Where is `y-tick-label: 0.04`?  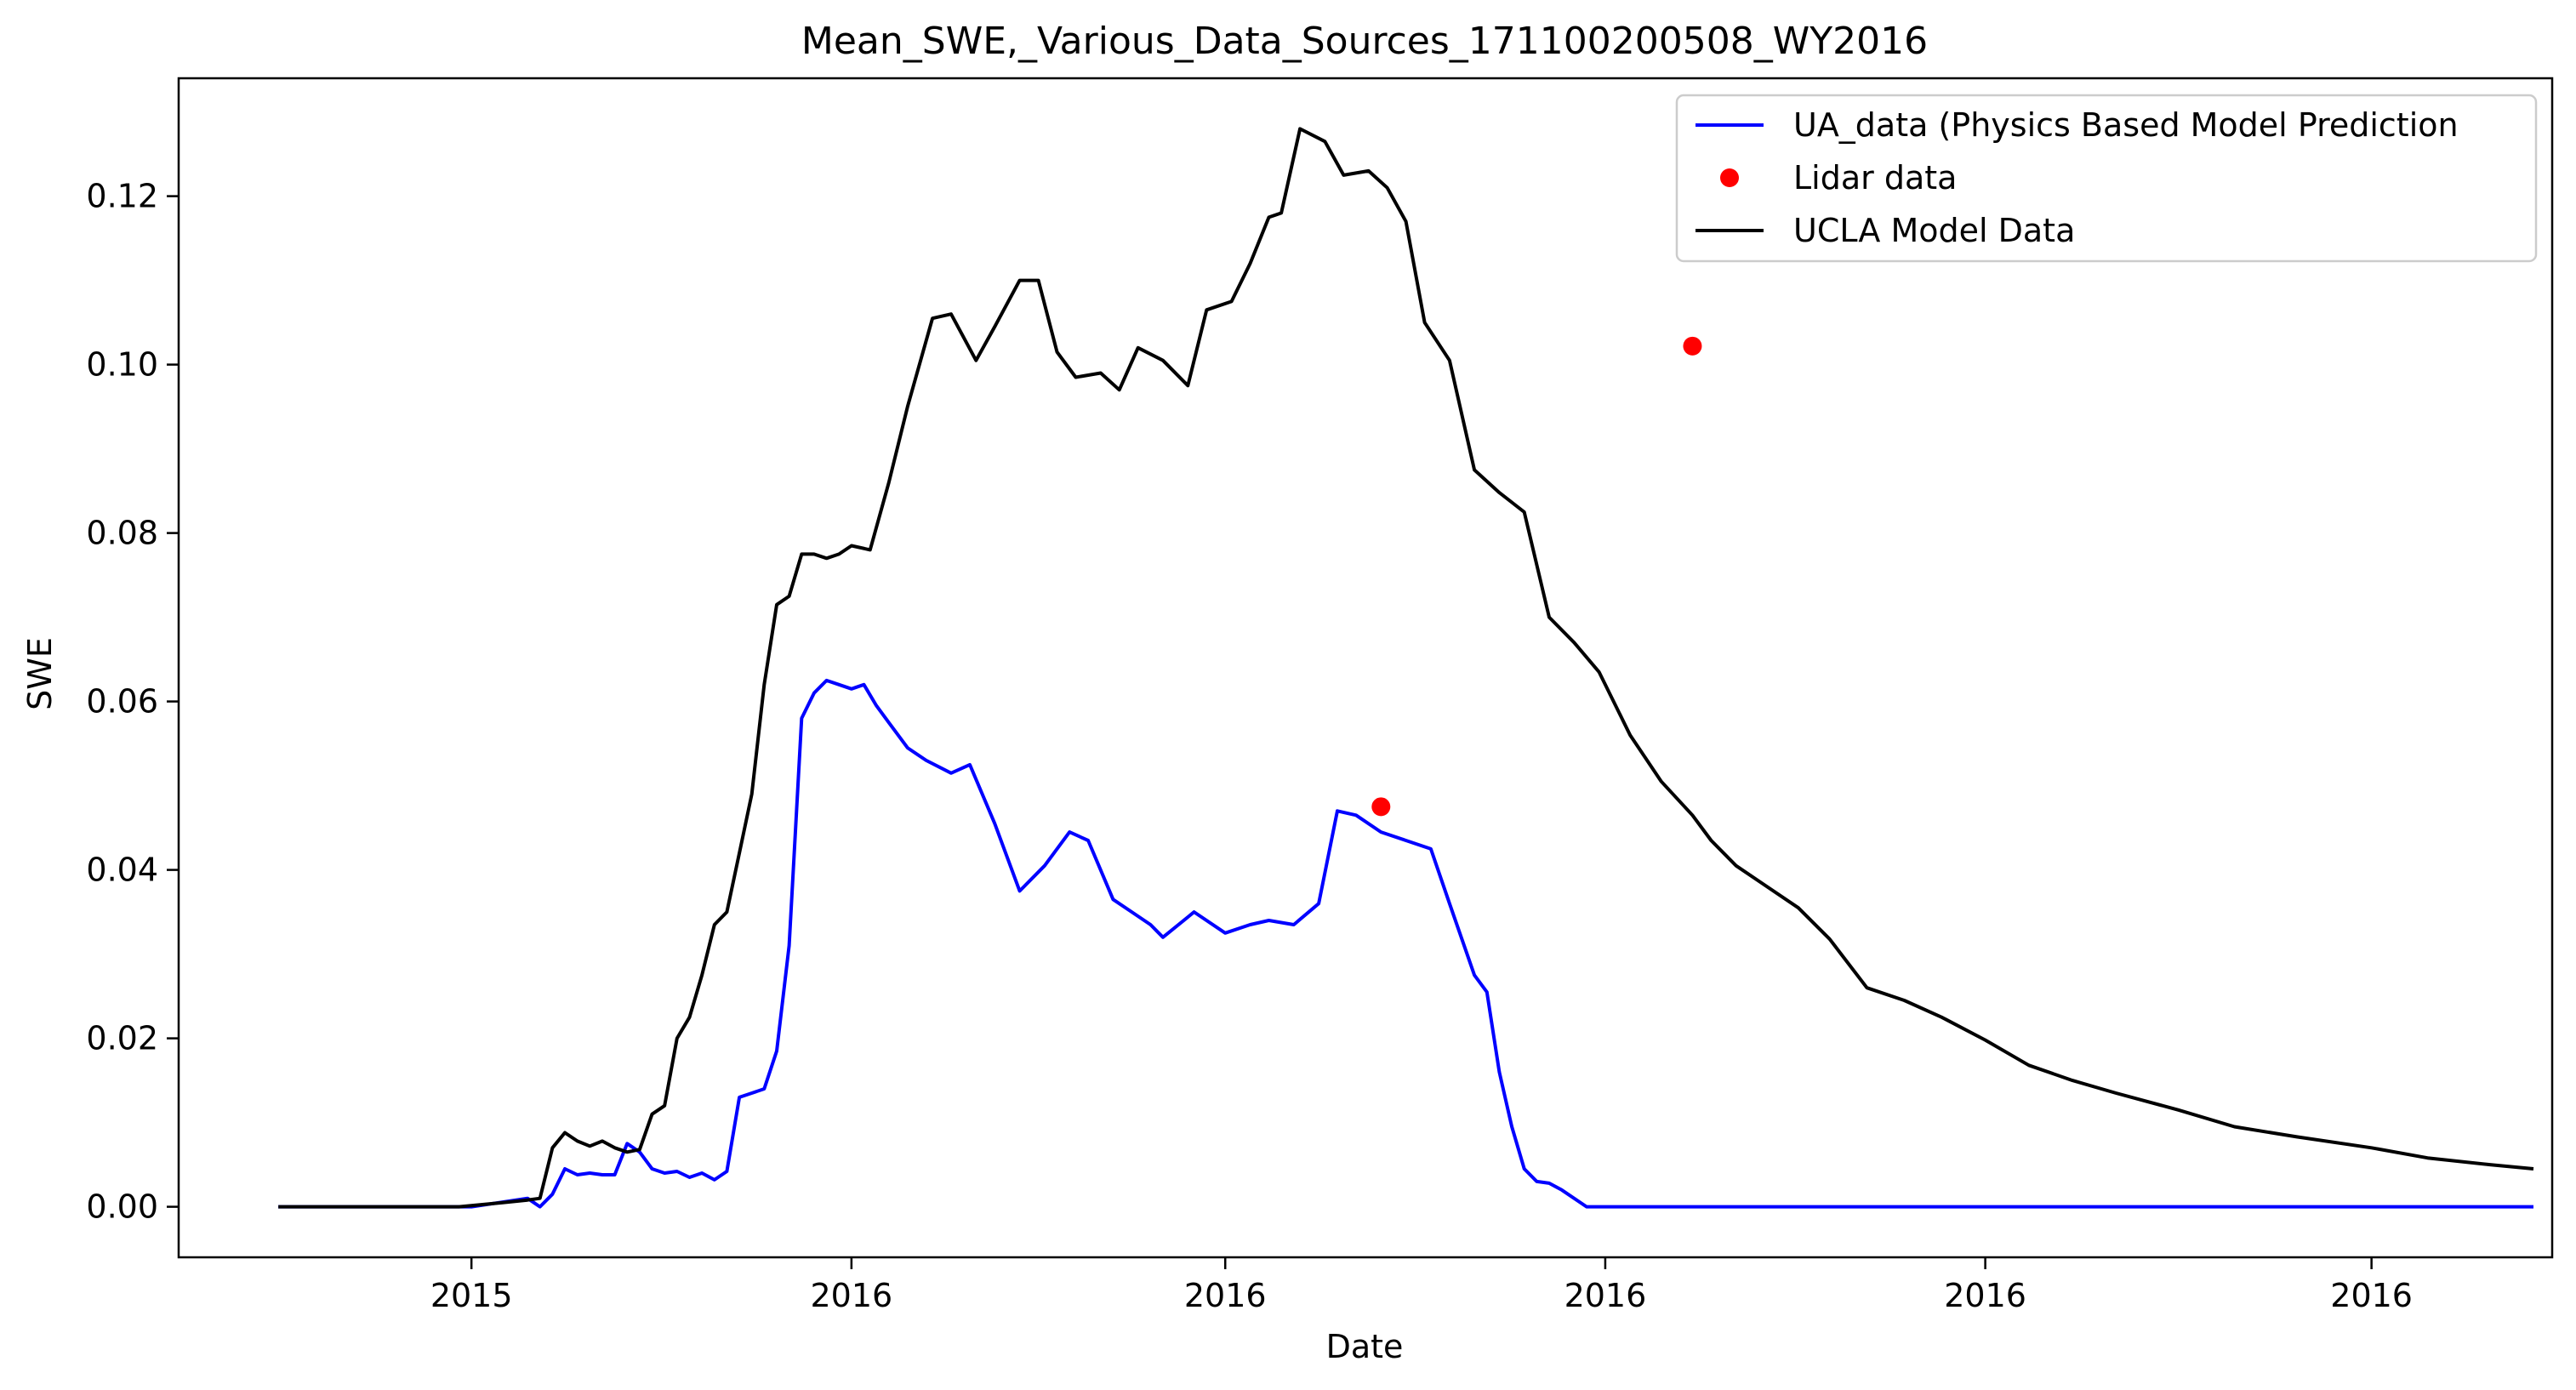
y-tick-label: 0.04 is located at coordinates (122, 871).